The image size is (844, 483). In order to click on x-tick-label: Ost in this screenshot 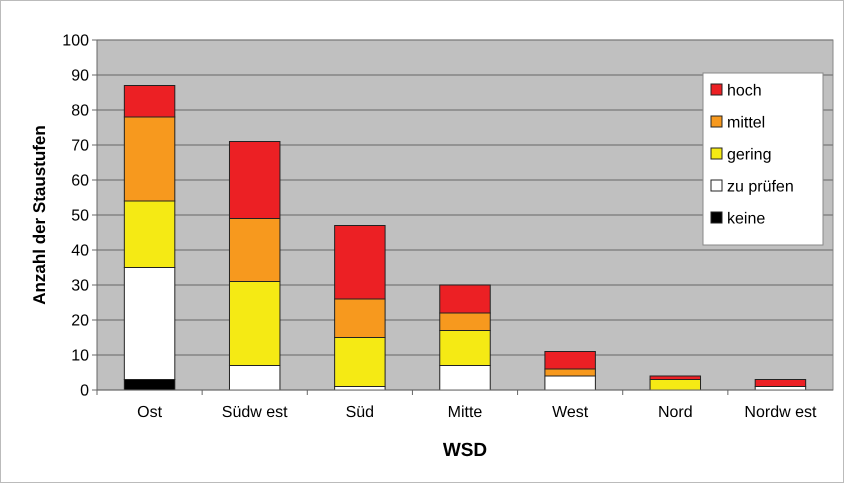, I will do `click(150, 412)`.